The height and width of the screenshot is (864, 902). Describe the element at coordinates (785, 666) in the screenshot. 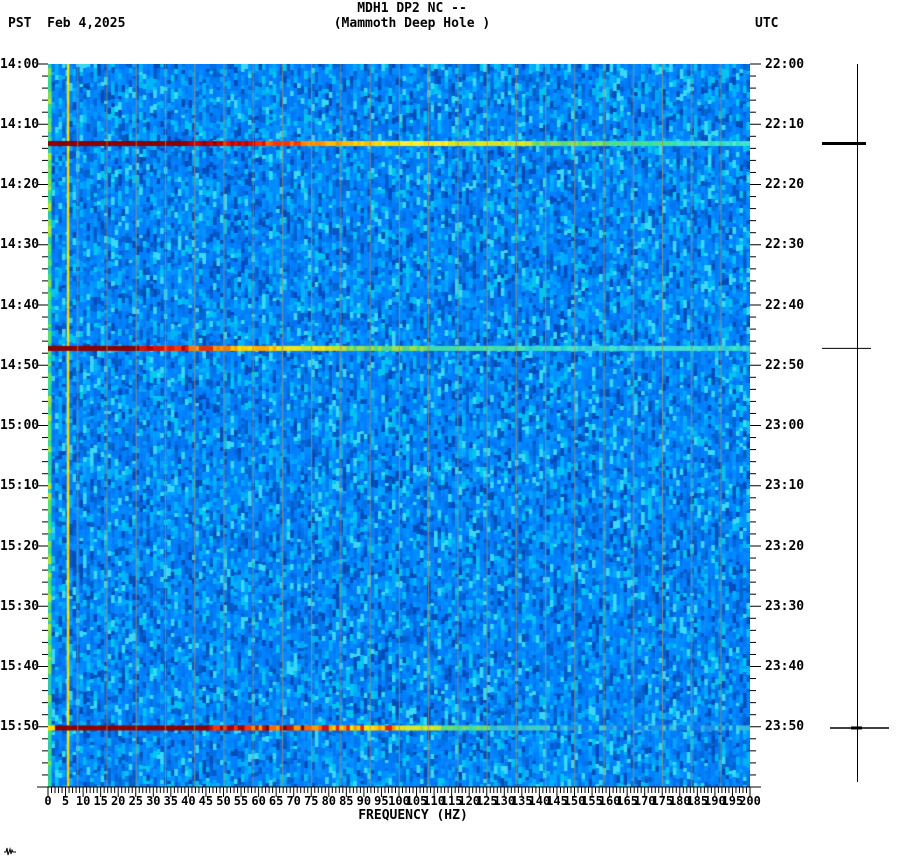

I see `right-axis-label: 23:40` at that location.